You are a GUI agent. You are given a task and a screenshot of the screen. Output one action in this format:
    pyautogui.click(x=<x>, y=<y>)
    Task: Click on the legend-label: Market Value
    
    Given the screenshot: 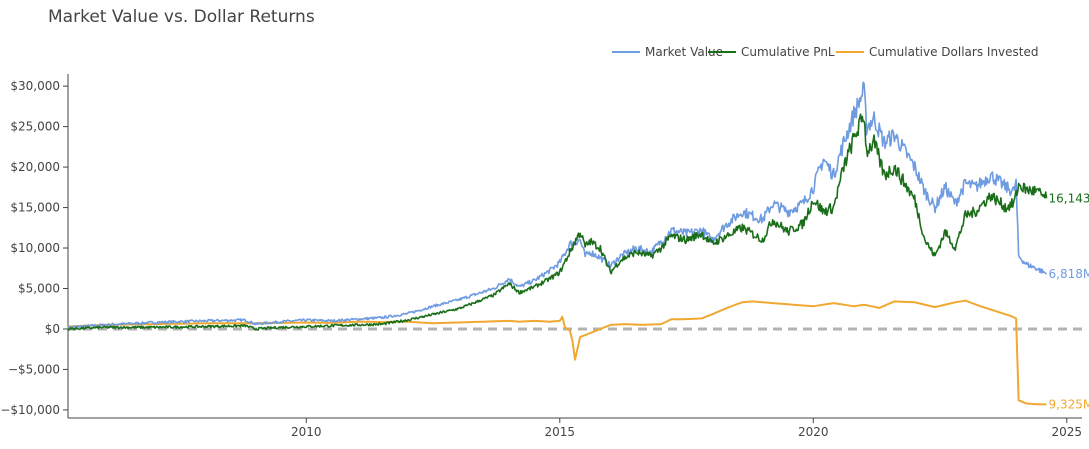 What is the action you would take?
    pyautogui.click(x=684, y=52)
    